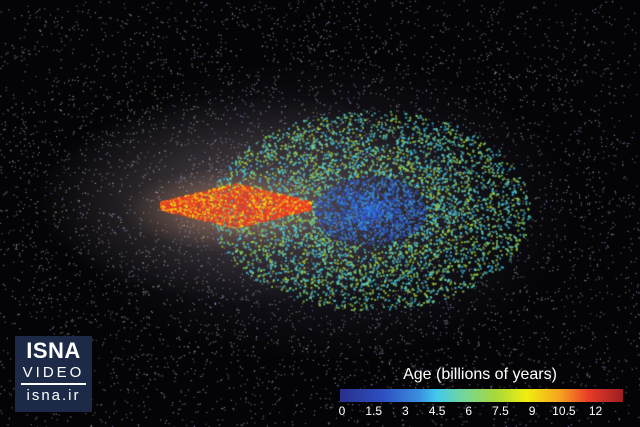 This screenshot has width=640, height=427. What do you see at coordinates (532, 411) in the screenshot?
I see `colorbar-tick-label: 9` at bounding box center [532, 411].